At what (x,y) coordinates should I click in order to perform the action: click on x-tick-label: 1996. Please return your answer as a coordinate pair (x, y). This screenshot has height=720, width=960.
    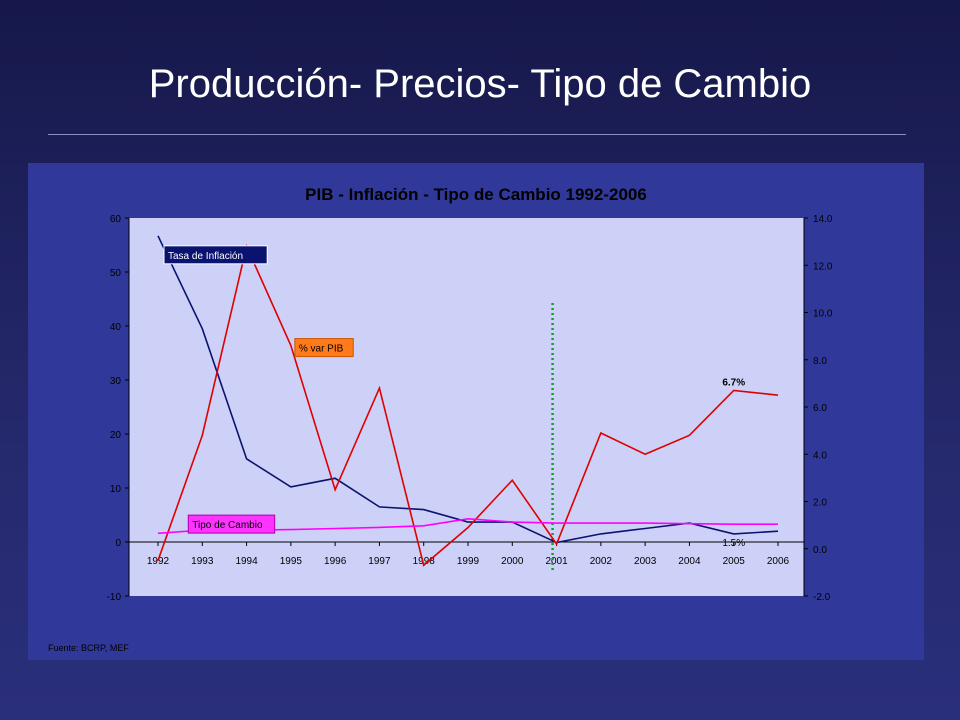
    Looking at the image, I should click on (335, 561).